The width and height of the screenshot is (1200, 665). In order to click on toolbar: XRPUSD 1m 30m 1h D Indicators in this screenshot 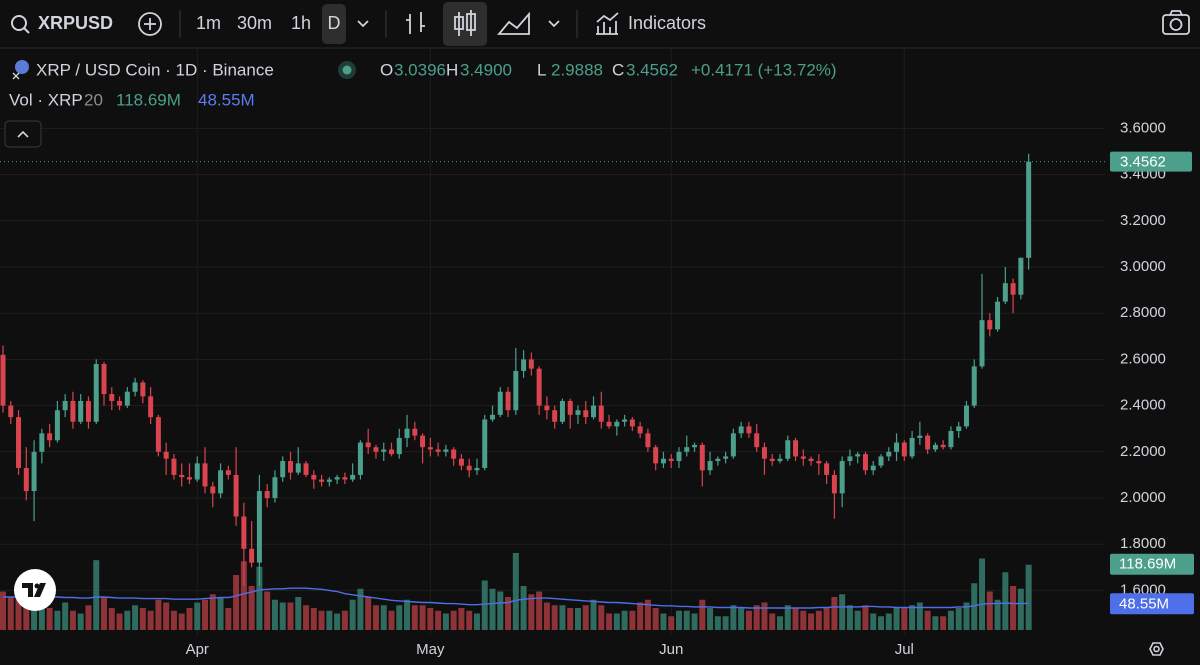, I will do `click(600, 24)`.